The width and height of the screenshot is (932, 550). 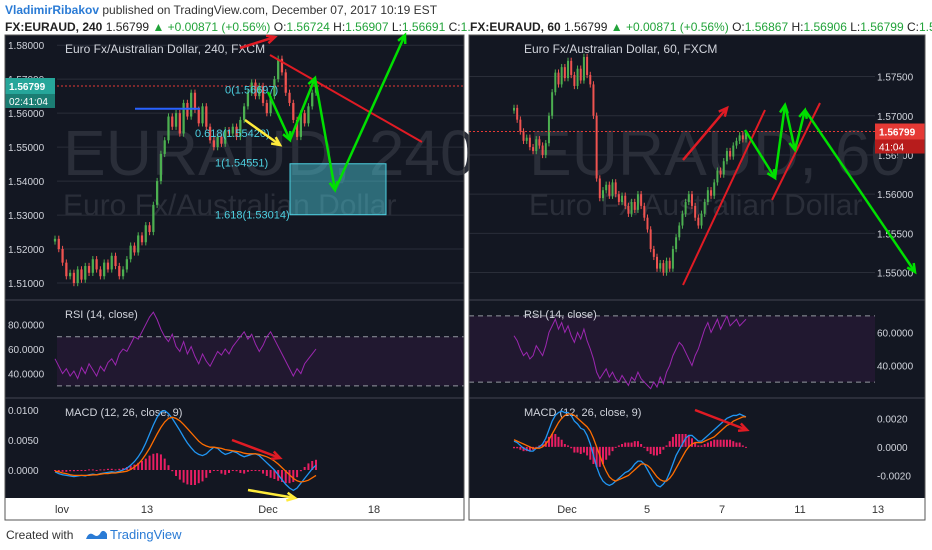 I want to click on h4-price-tick: 1.58000, so click(x=26, y=46).